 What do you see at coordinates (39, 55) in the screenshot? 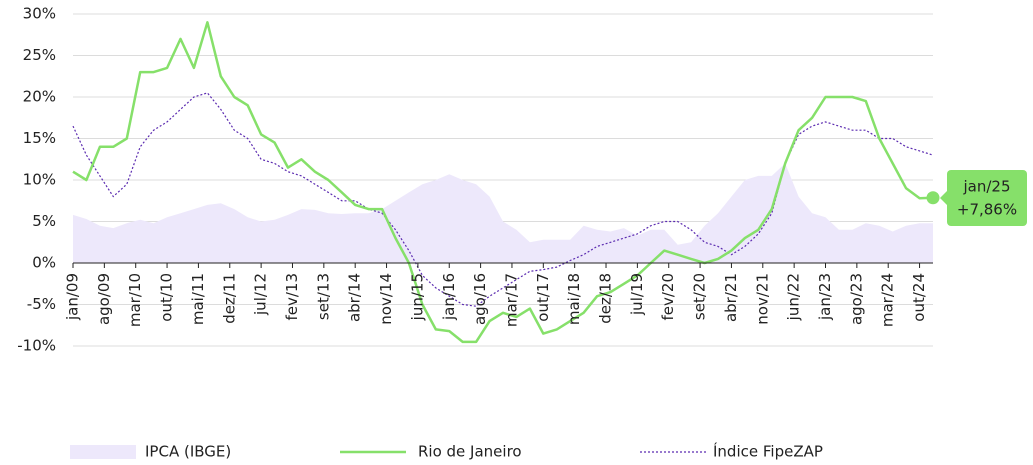
I see `y-tick-label: 25%` at bounding box center [39, 55].